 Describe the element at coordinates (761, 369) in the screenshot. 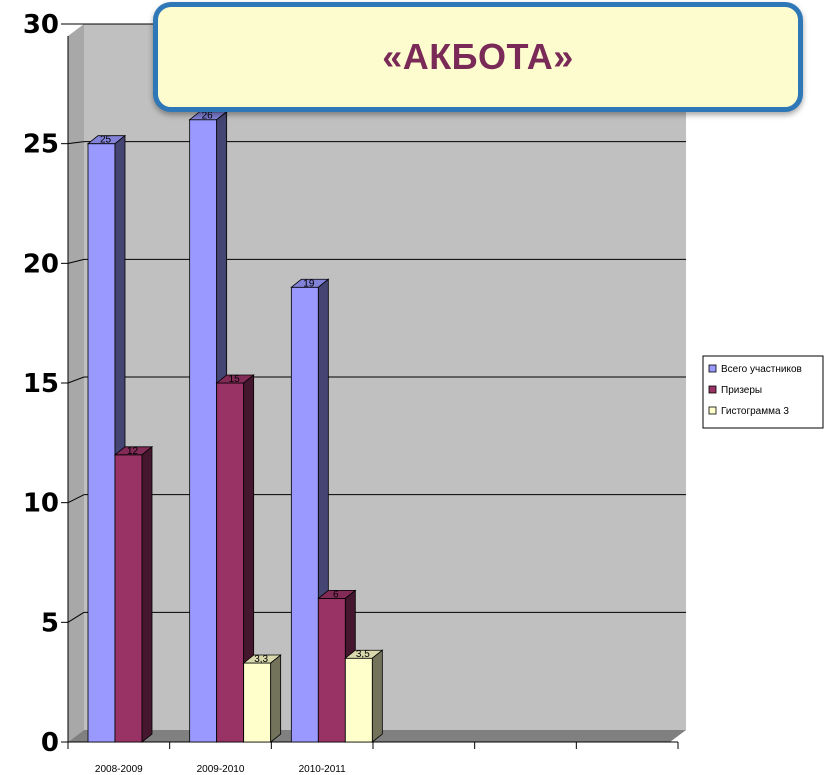

I see `legend-label: Всего участников` at that location.